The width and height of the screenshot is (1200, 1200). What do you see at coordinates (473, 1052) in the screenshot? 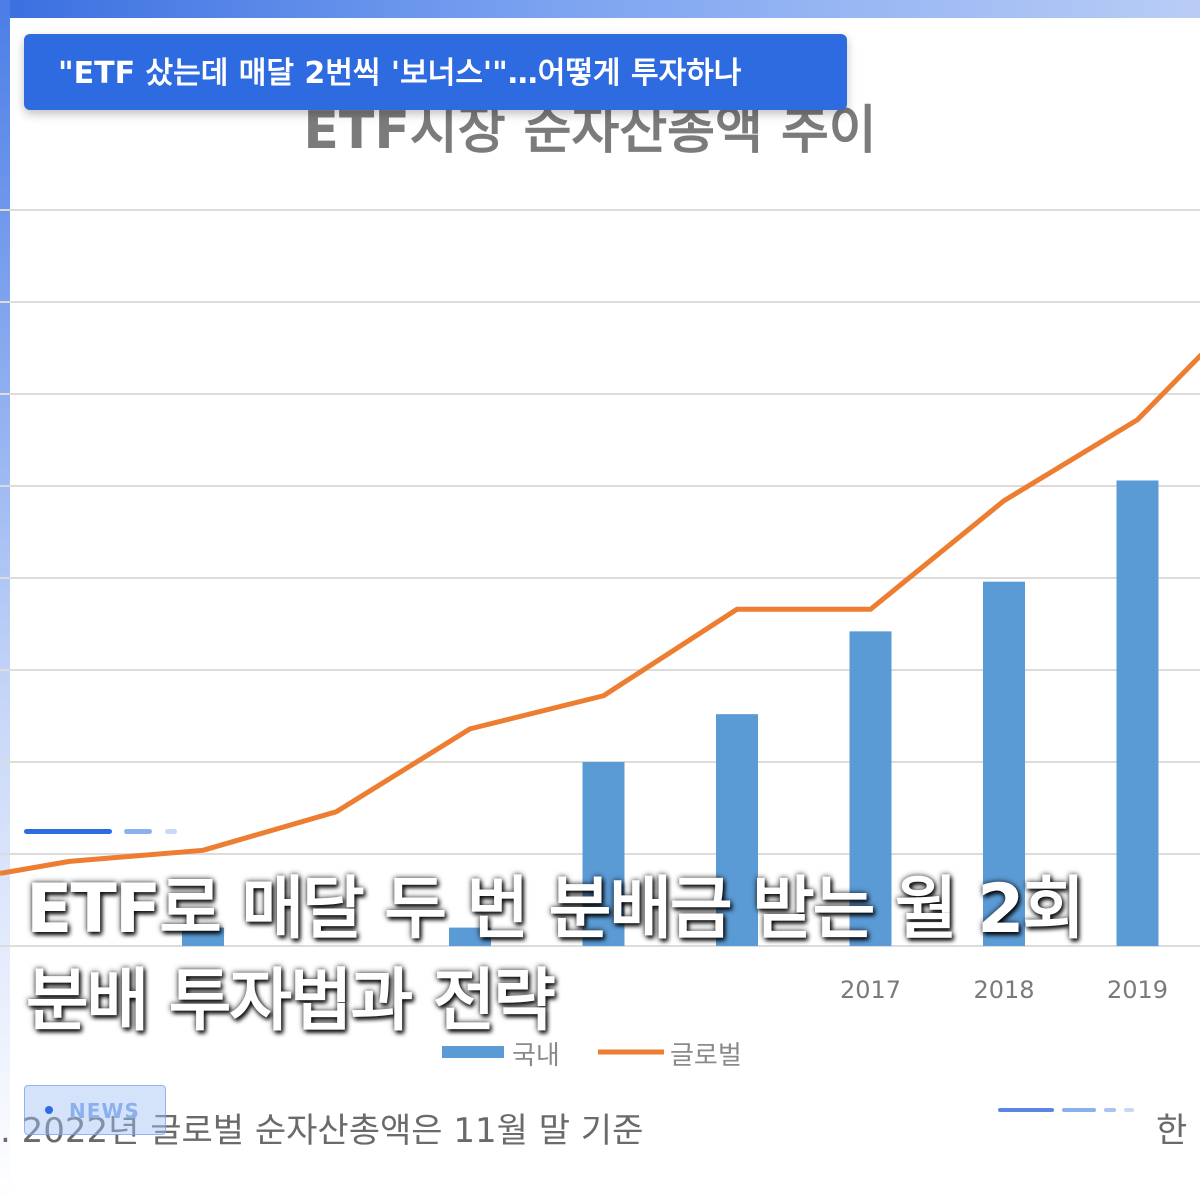
I see `legend-swatch-domestic` at bounding box center [473, 1052].